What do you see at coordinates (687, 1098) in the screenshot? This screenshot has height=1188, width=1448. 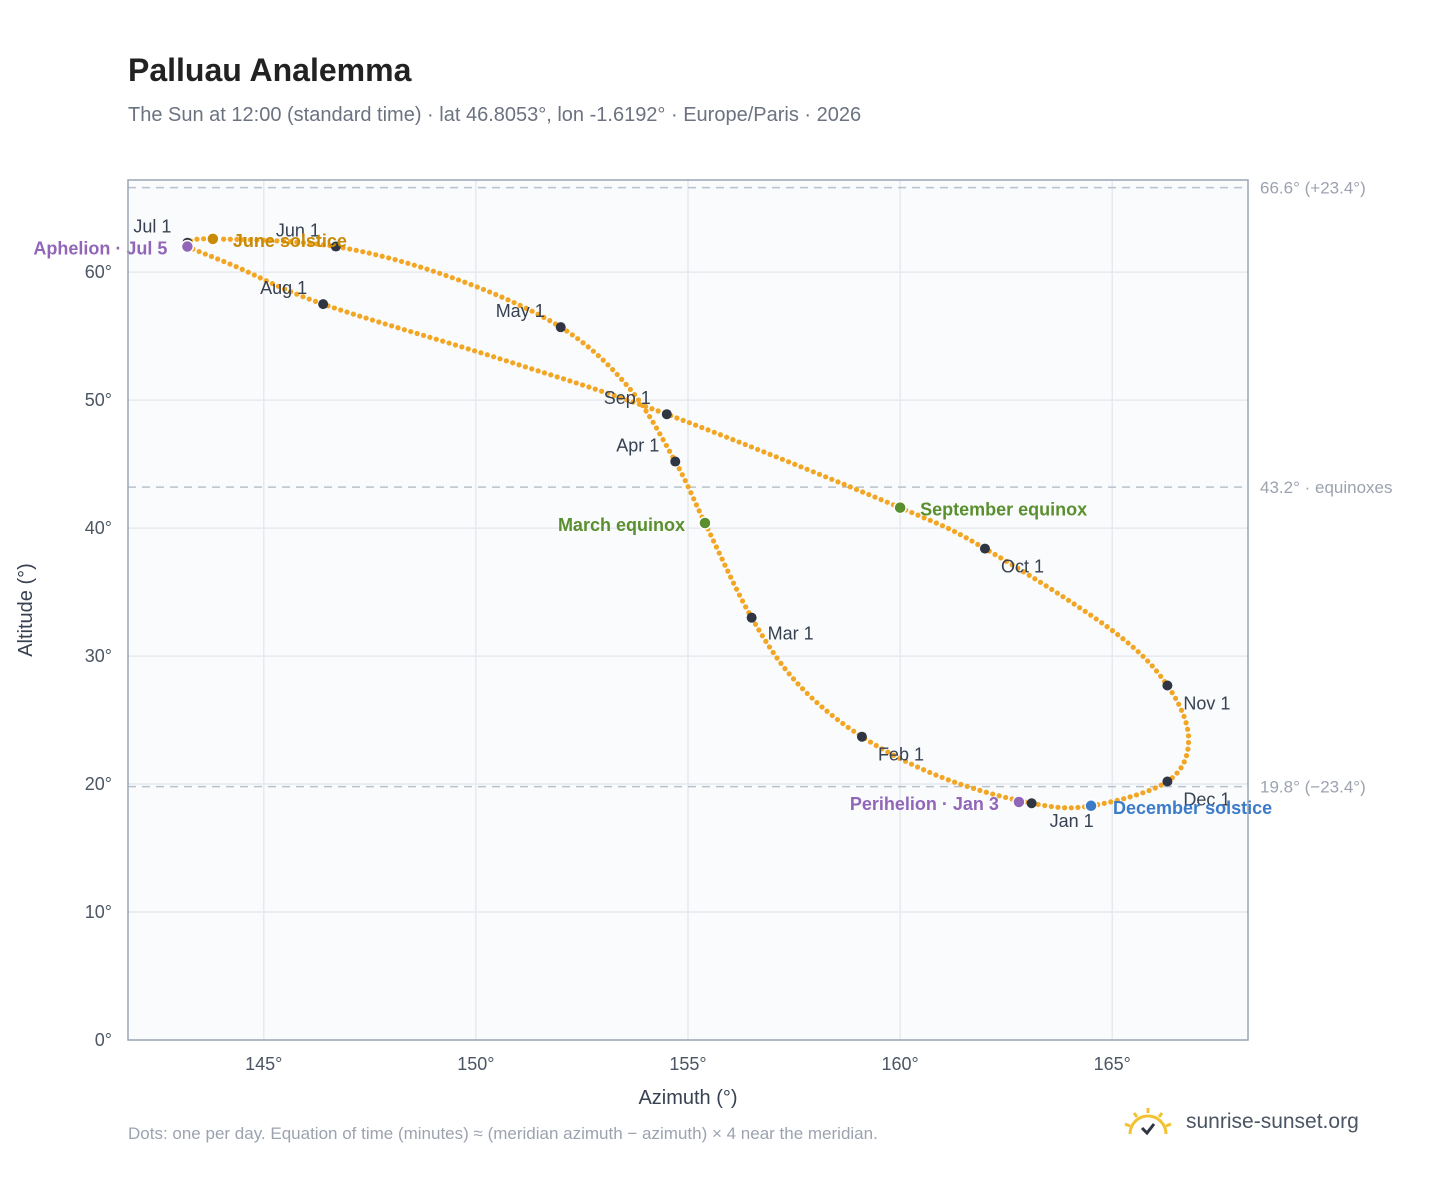 I see `x-axis-label: Azimuth (°)` at bounding box center [687, 1098].